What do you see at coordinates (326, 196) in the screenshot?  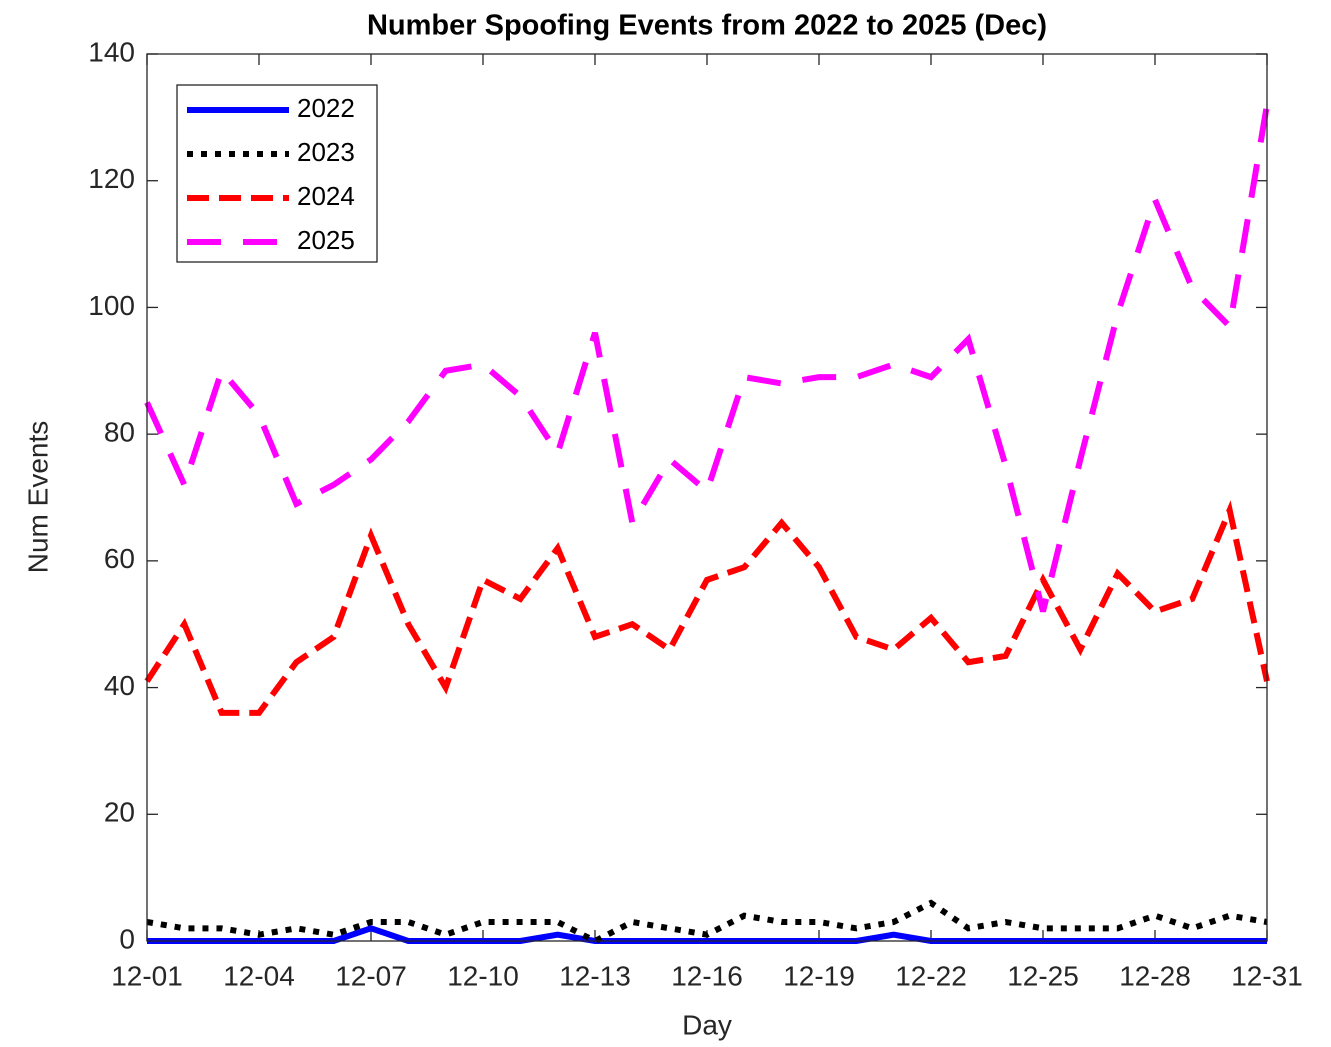 I see `legend-label: 2024` at bounding box center [326, 196].